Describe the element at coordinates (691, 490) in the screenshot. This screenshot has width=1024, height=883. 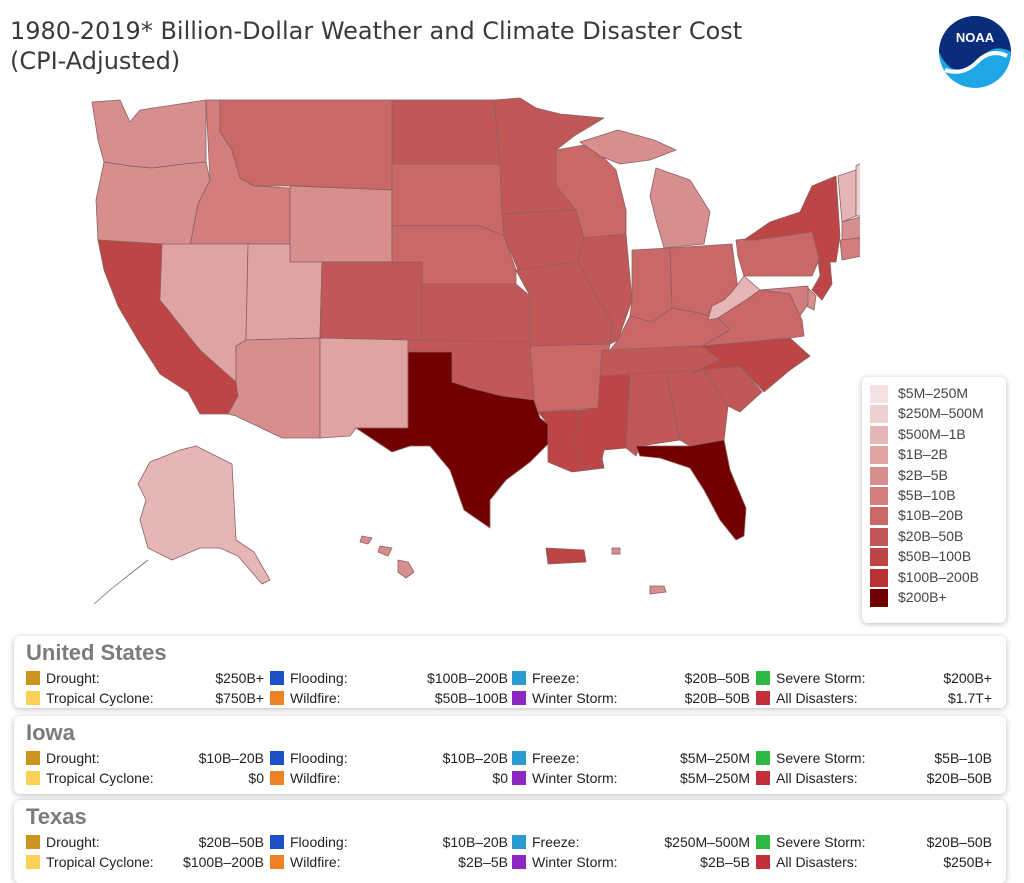
I see `state-florida` at that location.